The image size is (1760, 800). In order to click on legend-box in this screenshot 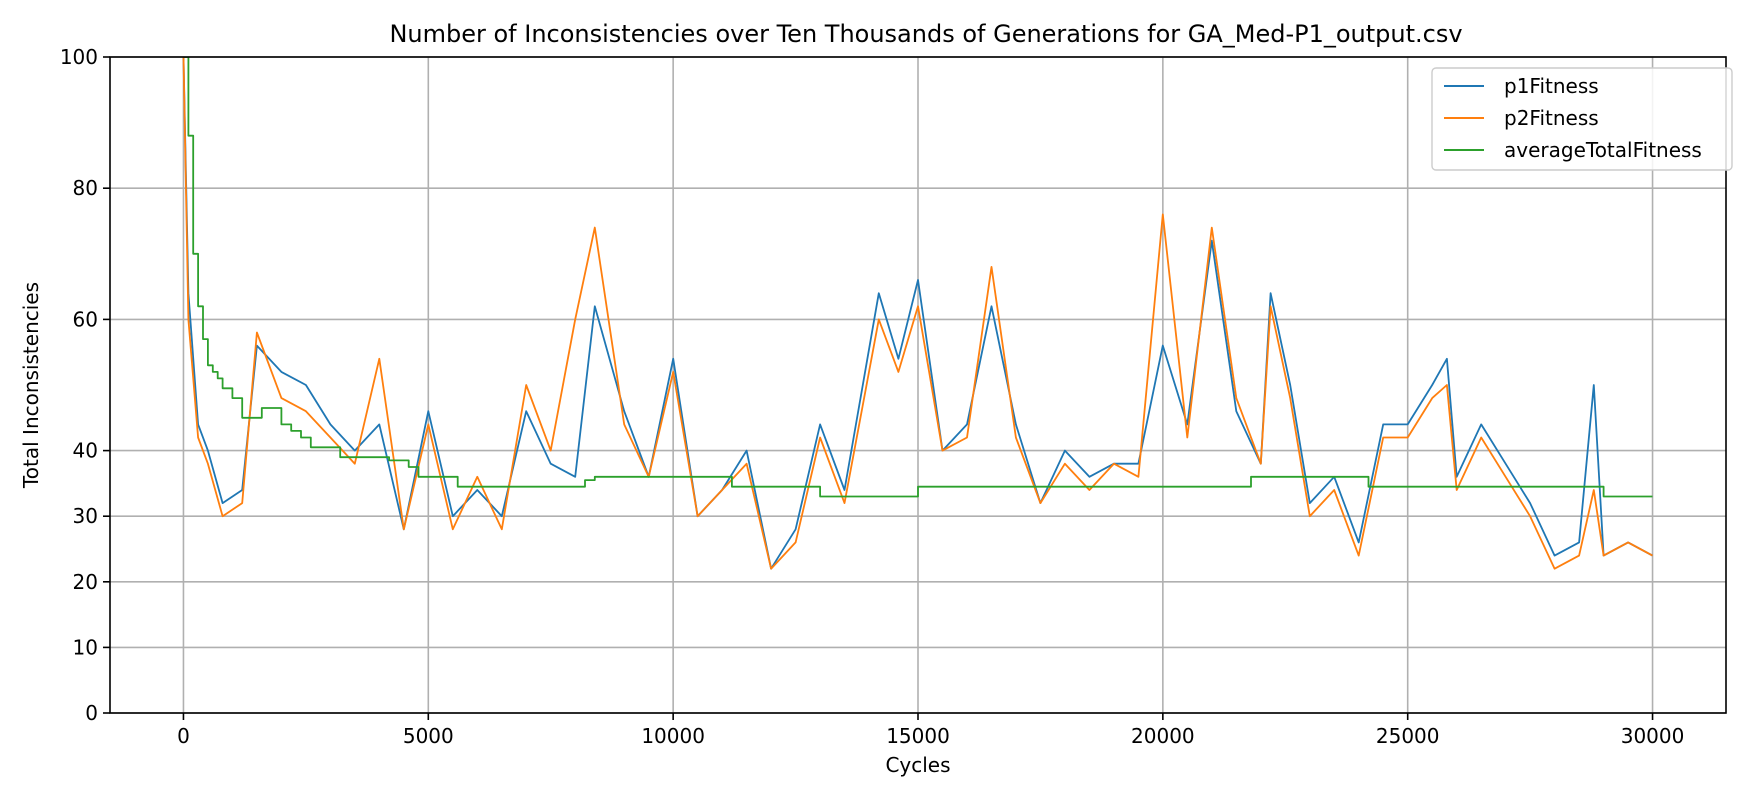, I will do `click(1582, 119)`.